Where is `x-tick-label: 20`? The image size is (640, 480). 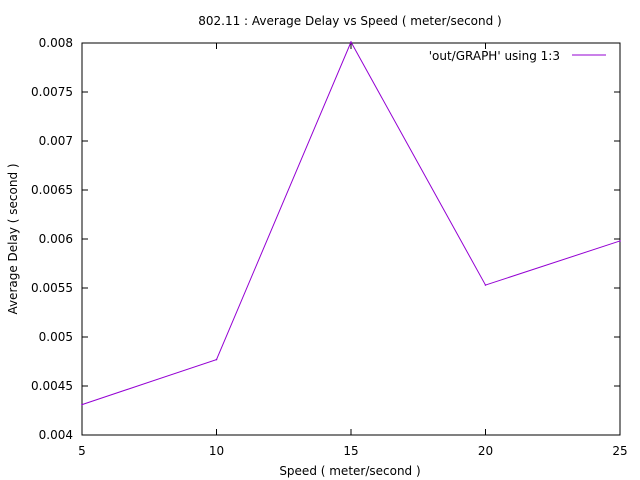 x-tick-label: 20 is located at coordinates (485, 451).